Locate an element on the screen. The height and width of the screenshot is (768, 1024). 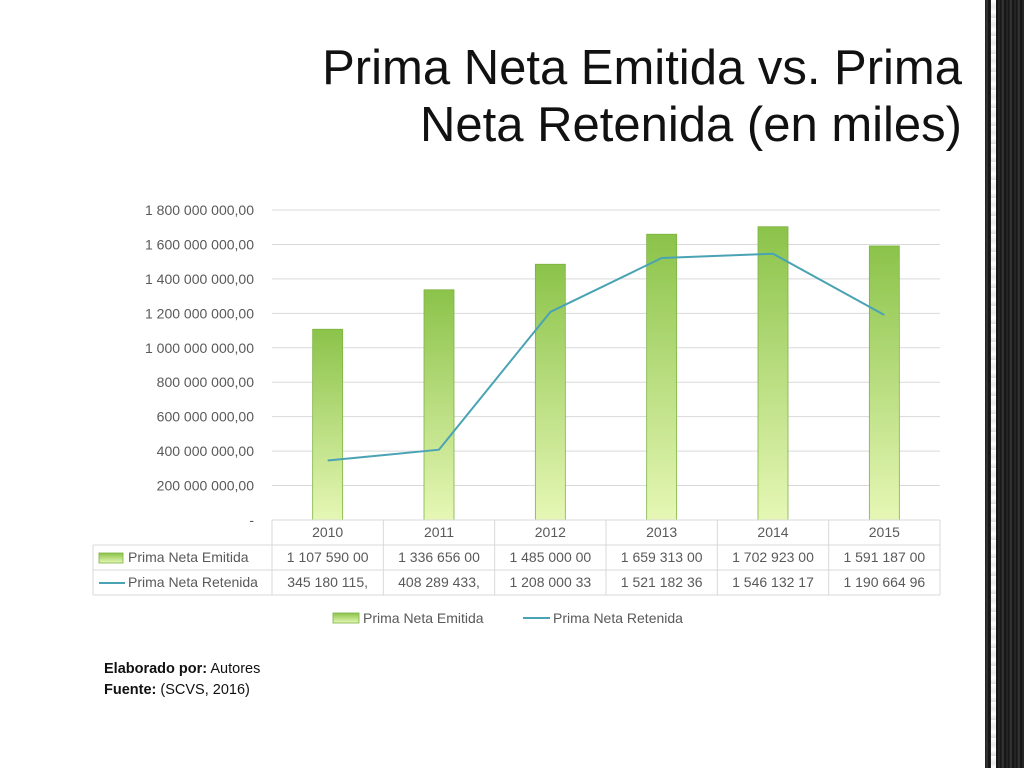
y-tick-label: 1 400 000 000,00 is located at coordinates (199, 279).